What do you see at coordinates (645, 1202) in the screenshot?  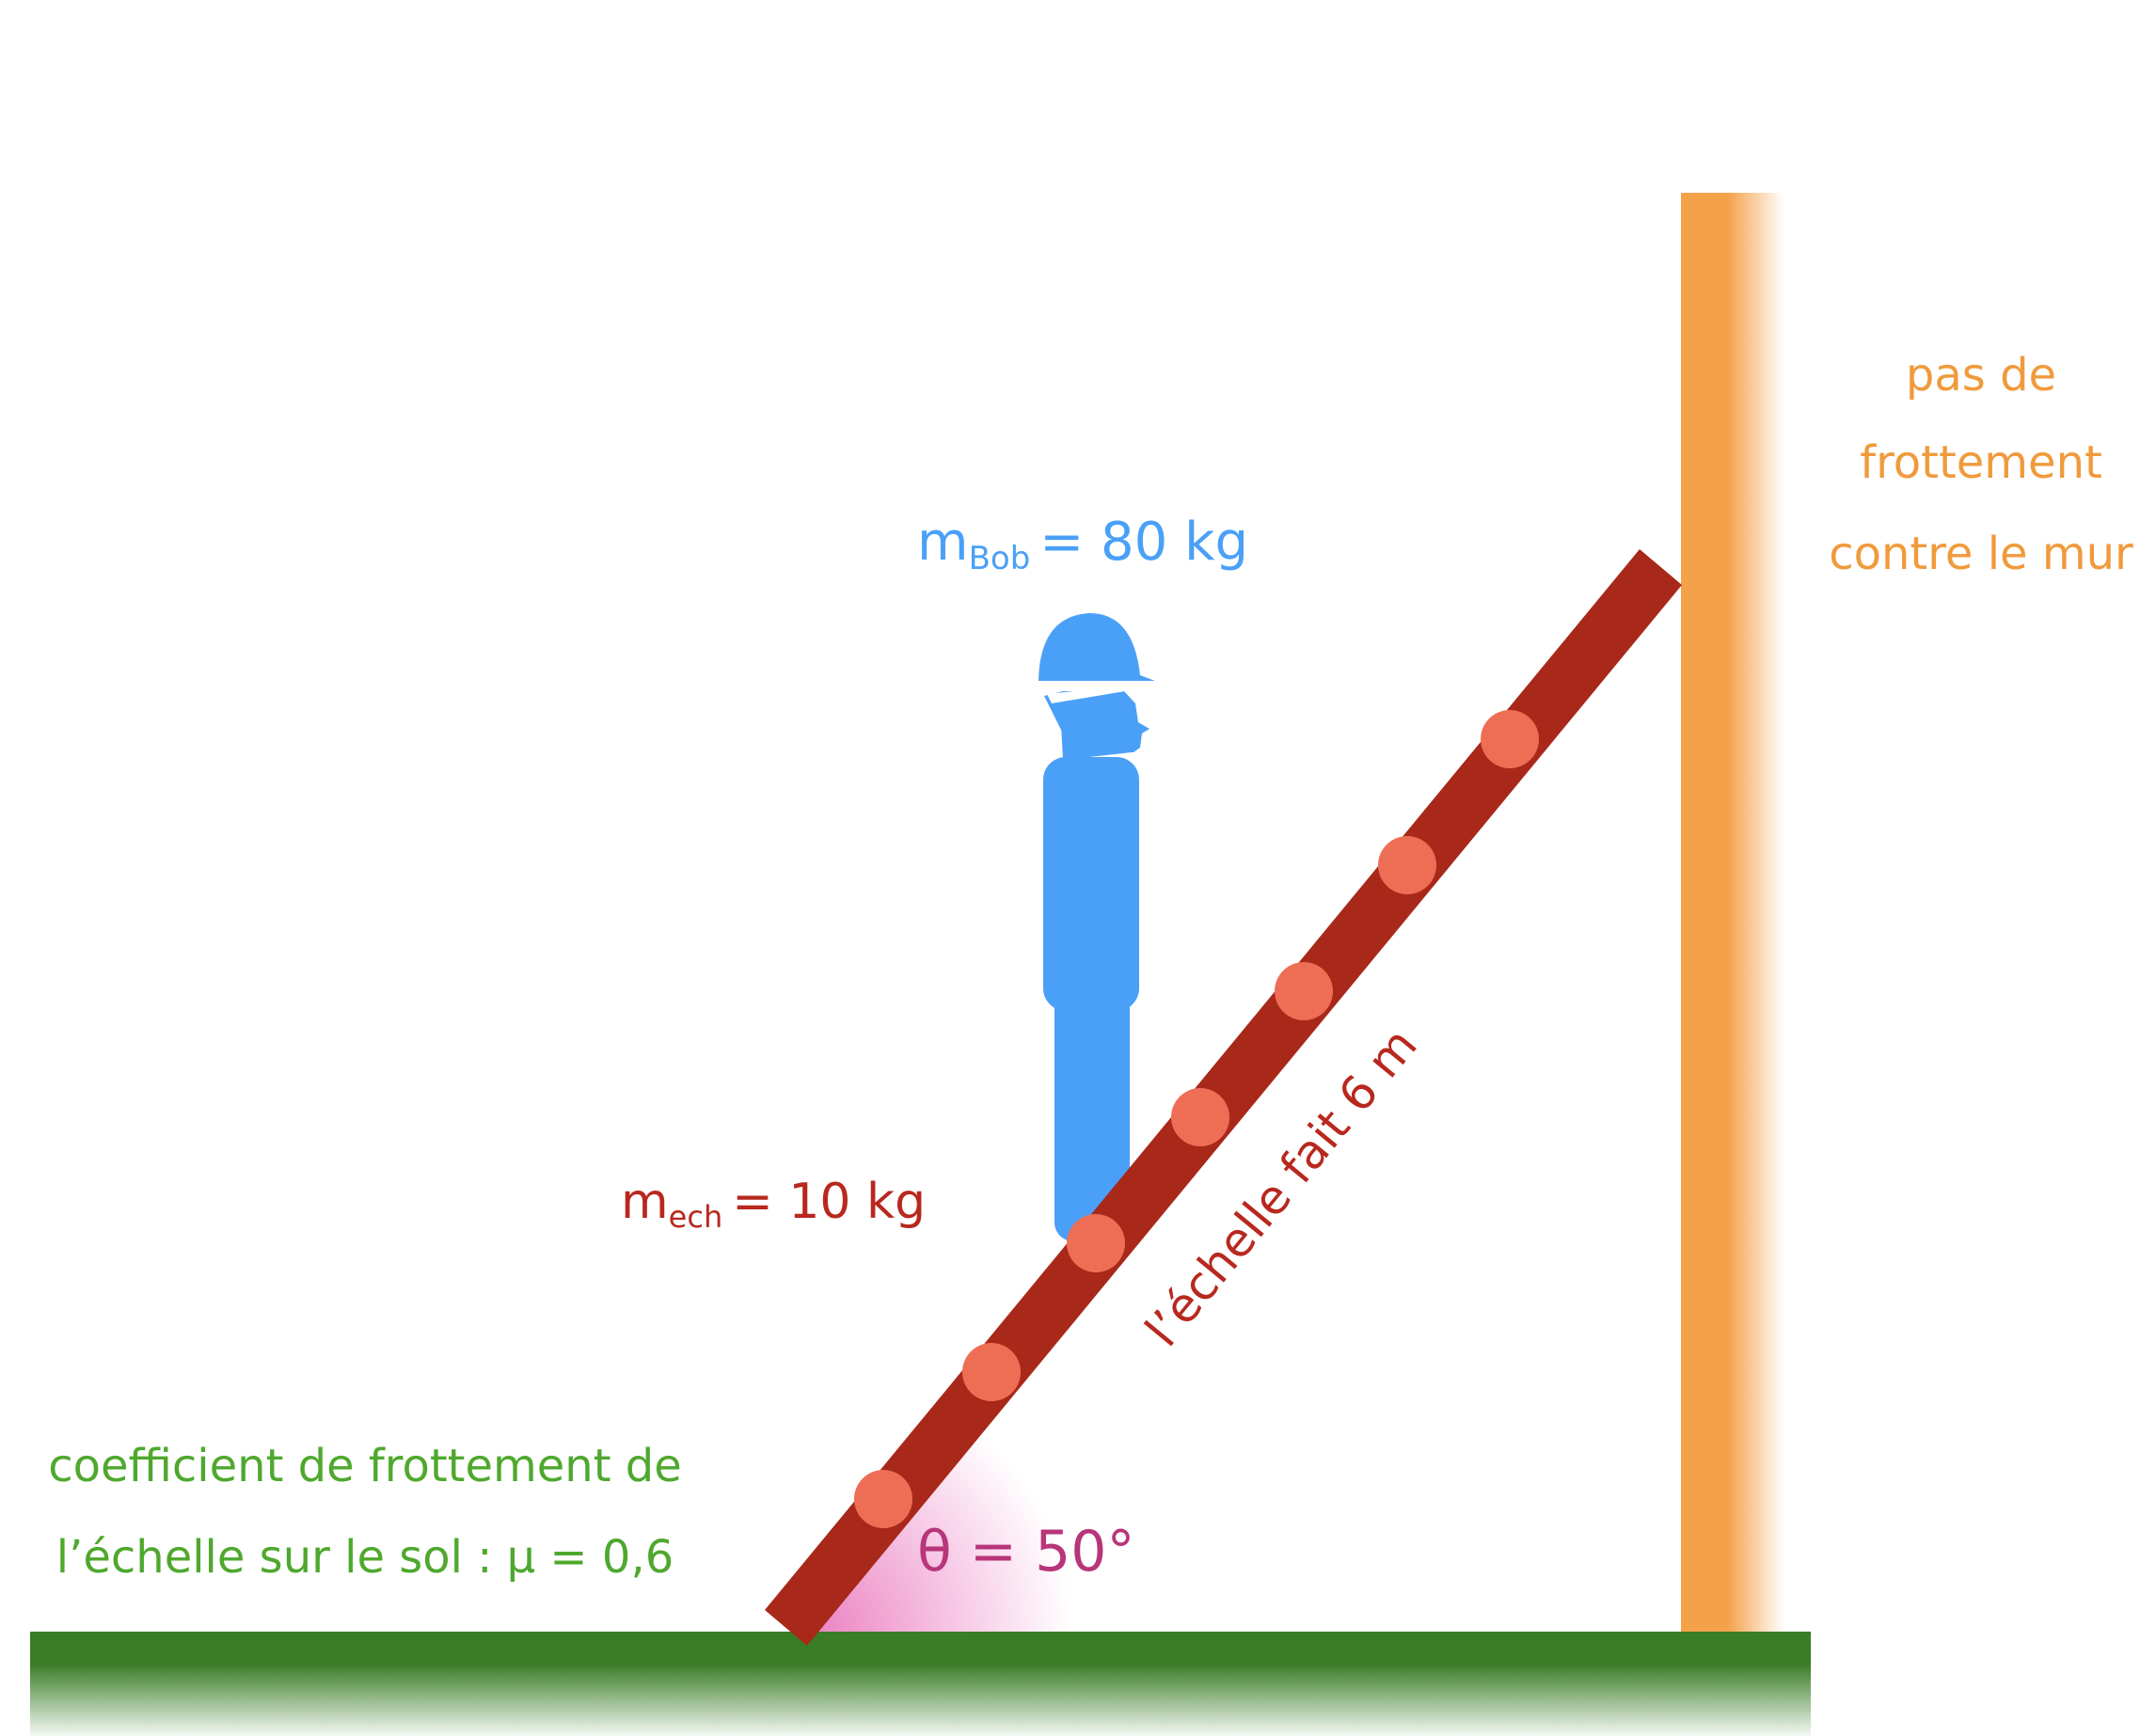 I see `ladder-mass-symbol: m` at bounding box center [645, 1202].